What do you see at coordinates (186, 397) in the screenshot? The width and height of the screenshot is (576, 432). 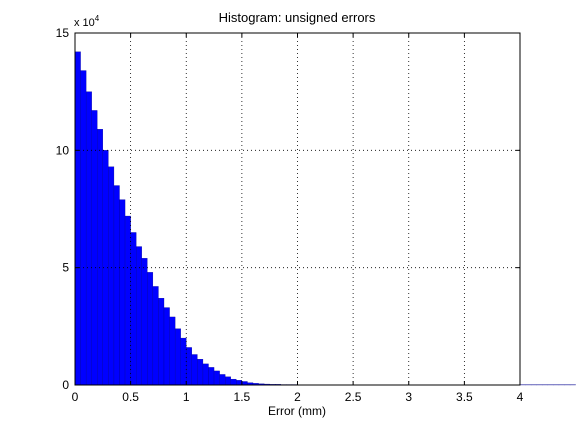 I see `x-tick-label: 1` at bounding box center [186, 397].